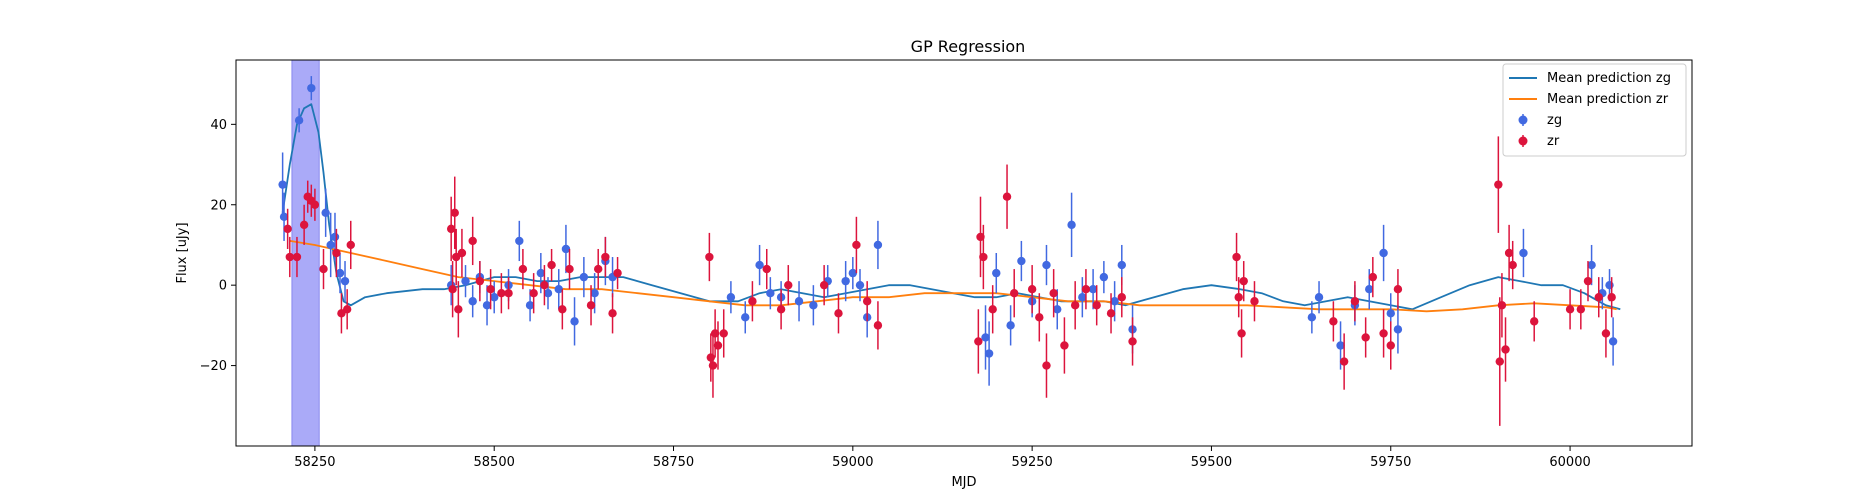 The width and height of the screenshot is (1875, 500). Describe the element at coordinates (1523, 141) in the screenshot. I see `legend-marker-zr` at that location.